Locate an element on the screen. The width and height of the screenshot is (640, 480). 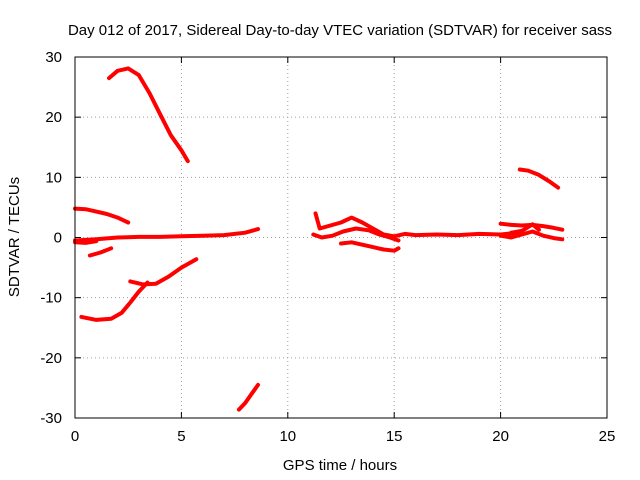
y-axis-label: SDTVAR / TECUs is located at coordinates (14, 237).